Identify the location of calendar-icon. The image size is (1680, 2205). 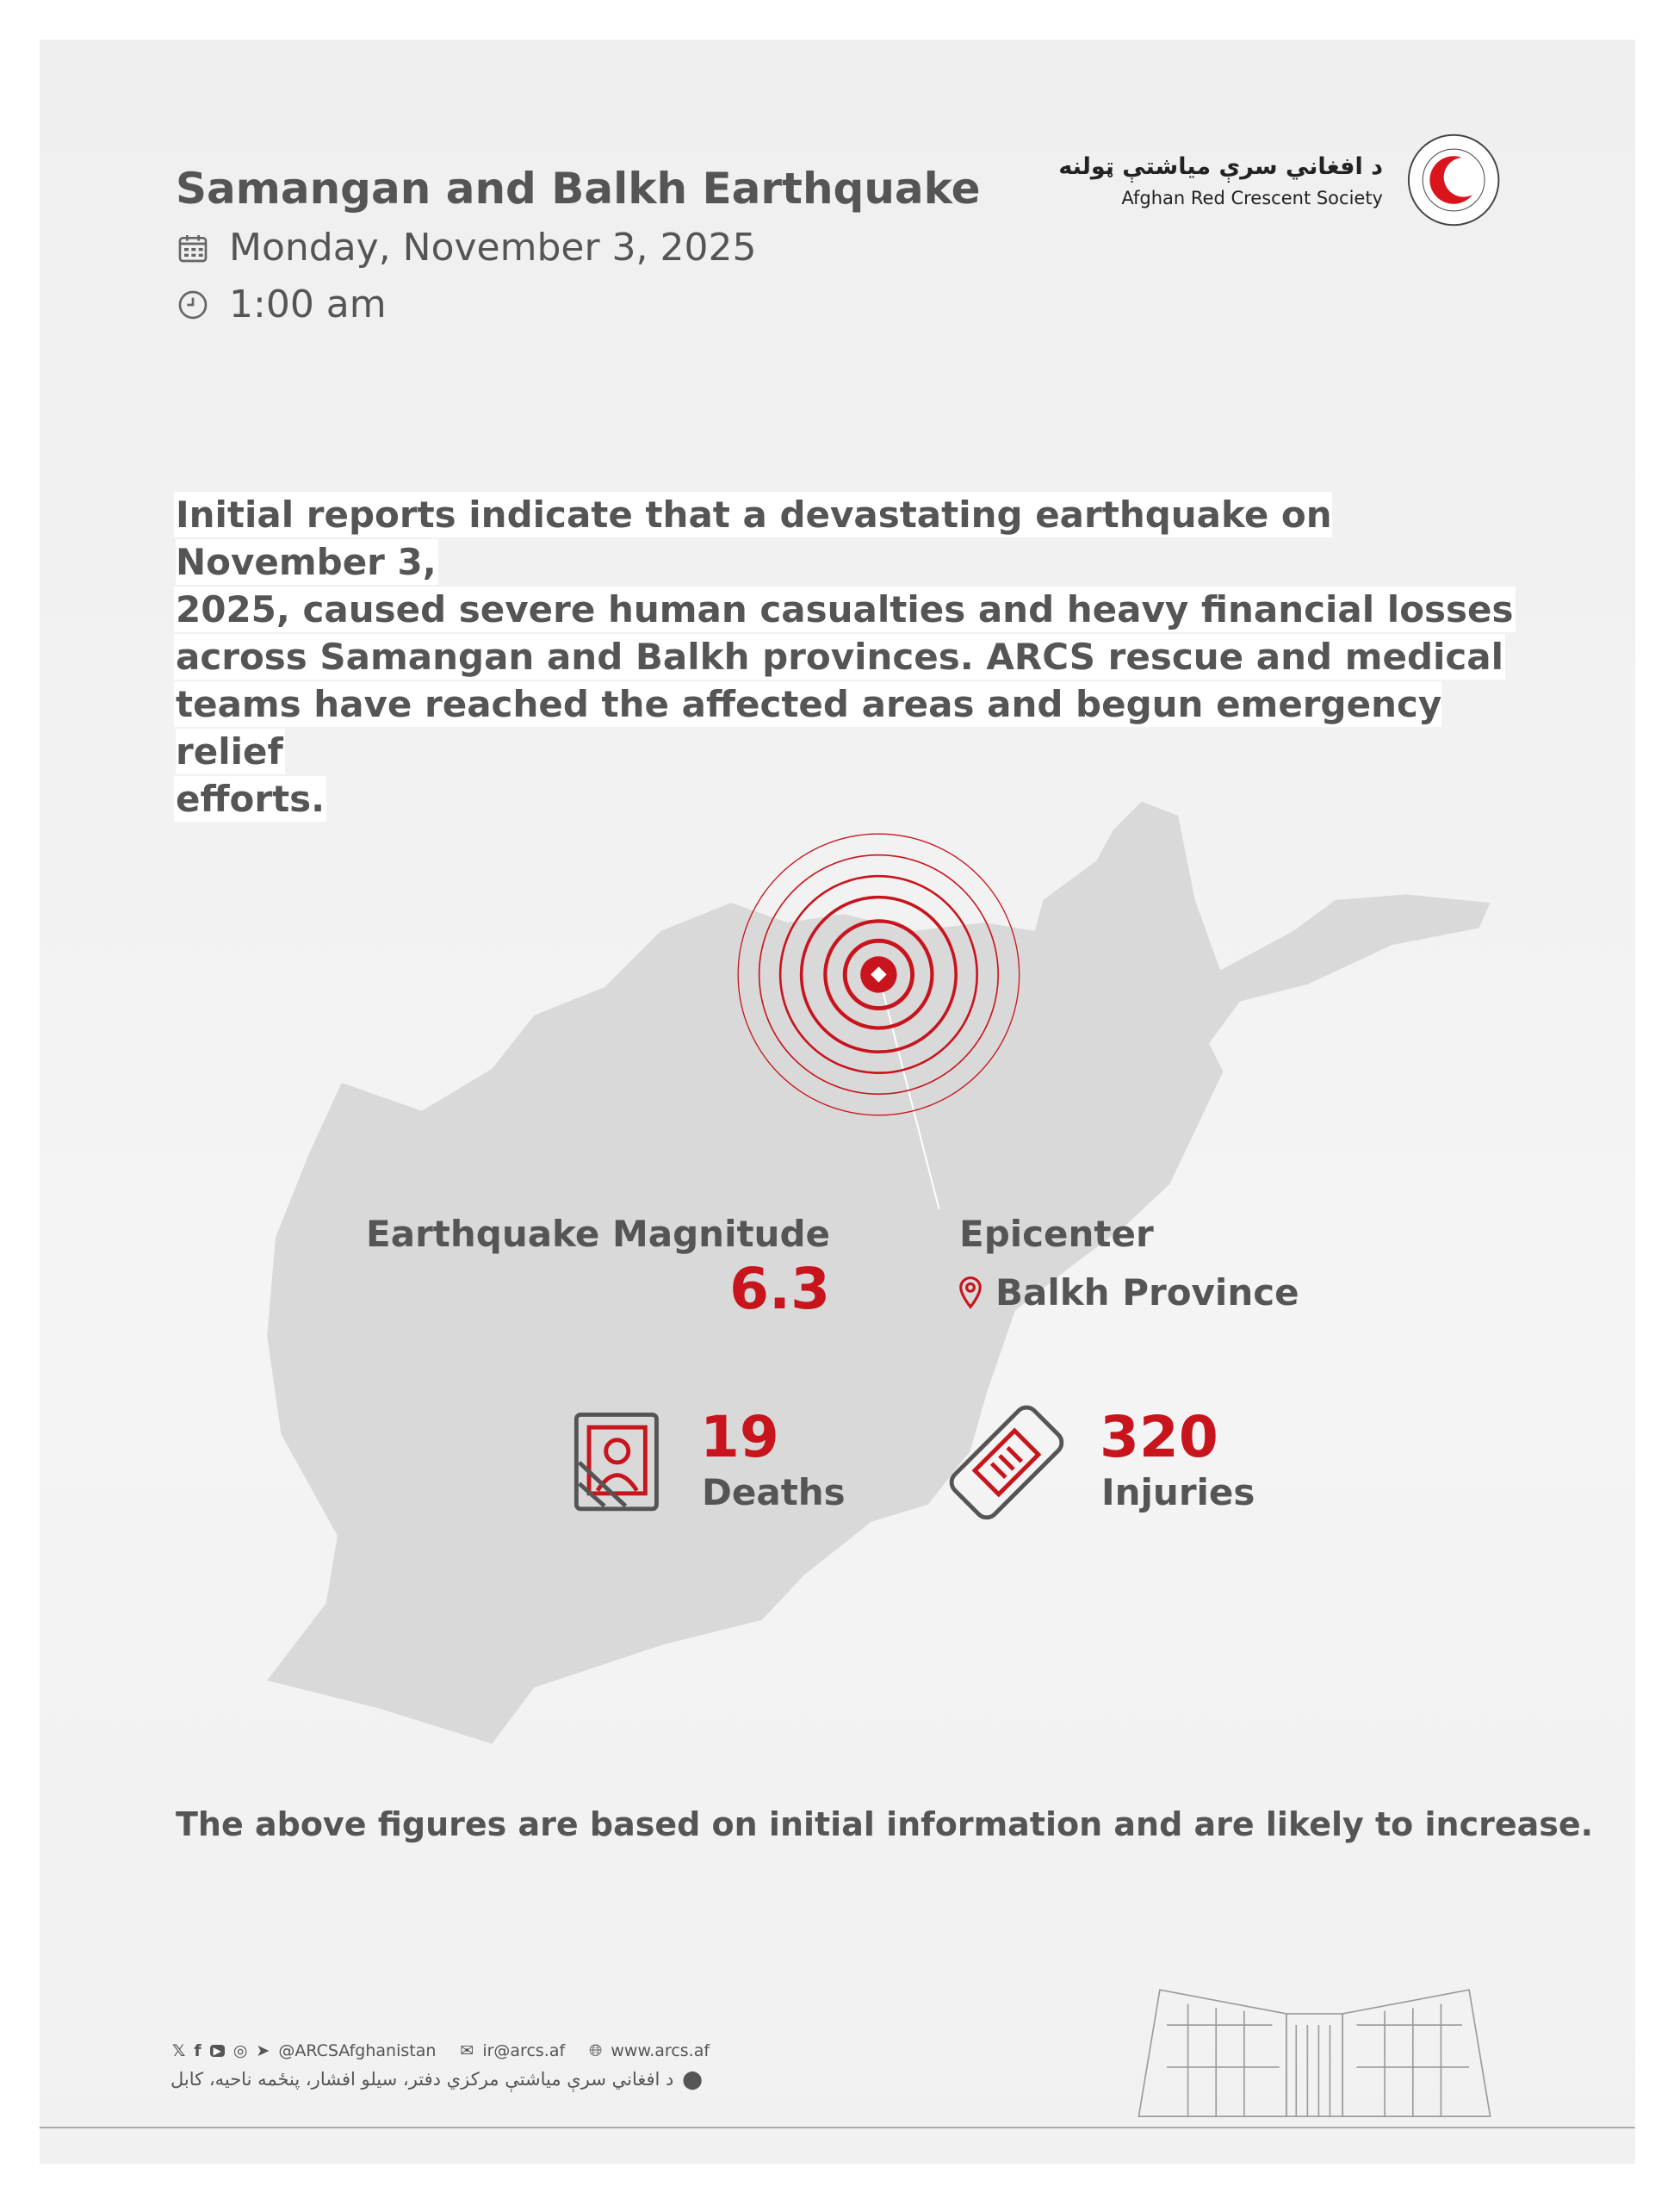
(193, 248).